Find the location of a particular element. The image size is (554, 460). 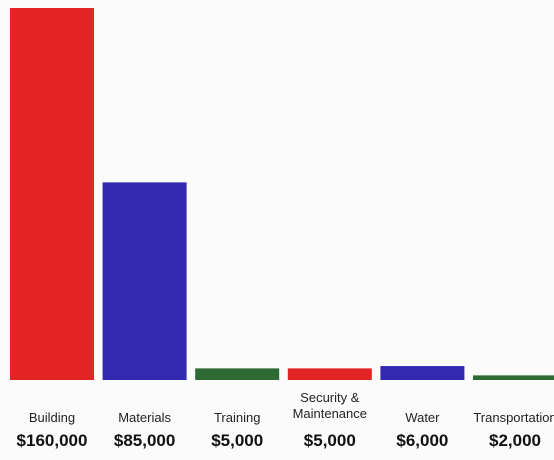

category-label-line: Security & is located at coordinates (330, 397).